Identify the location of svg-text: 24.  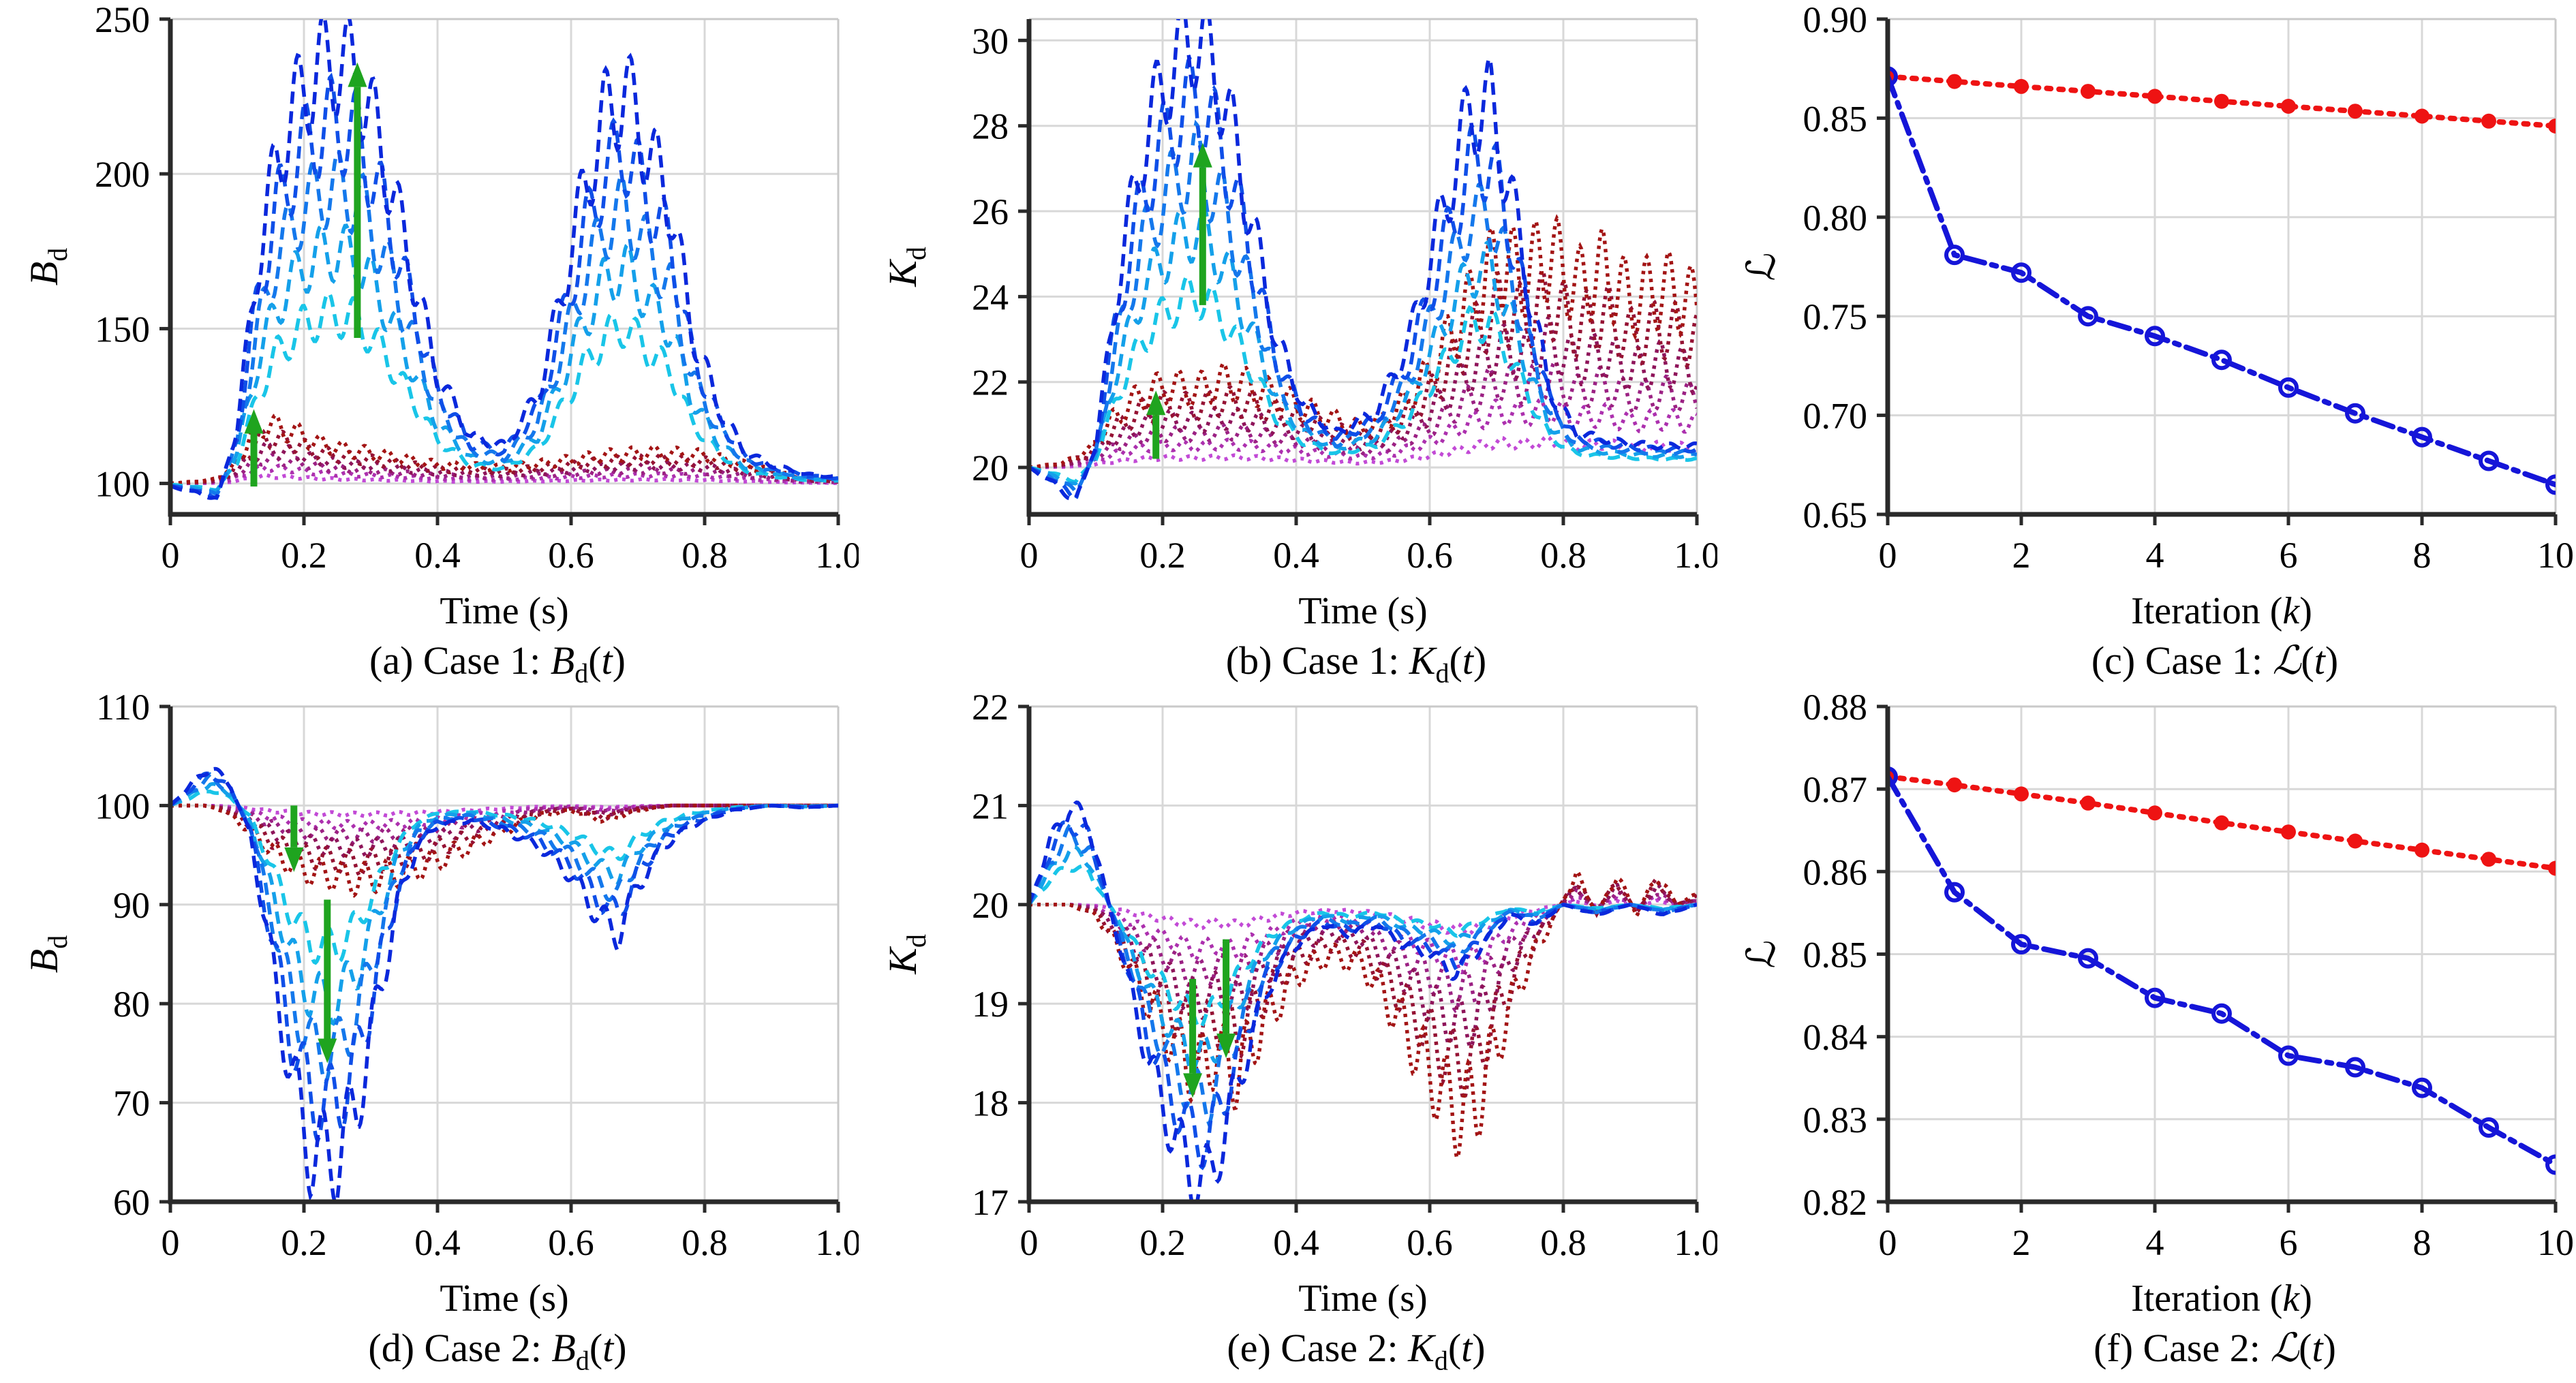
(990, 297).